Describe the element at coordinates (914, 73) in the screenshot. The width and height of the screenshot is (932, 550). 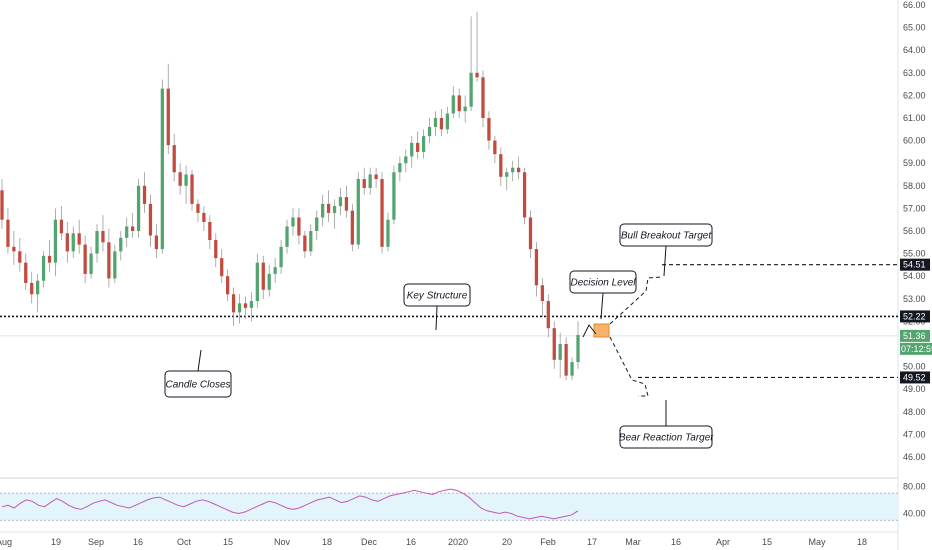
I see `price-tick-label: 63.00` at that location.